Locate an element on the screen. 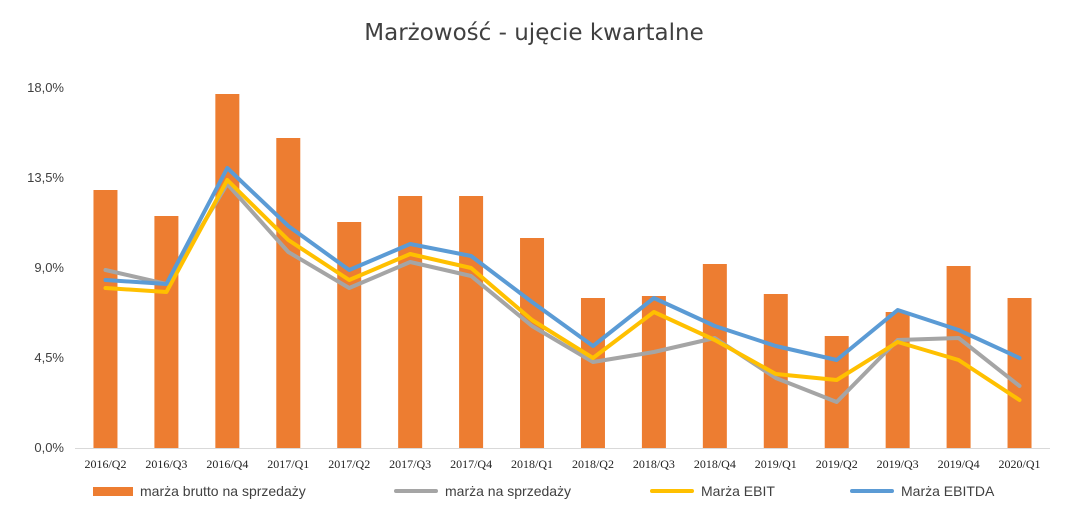 The height and width of the screenshot is (514, 1068). legend-label: marża brutto na sprzedaży is located at coordinates (223, 491).